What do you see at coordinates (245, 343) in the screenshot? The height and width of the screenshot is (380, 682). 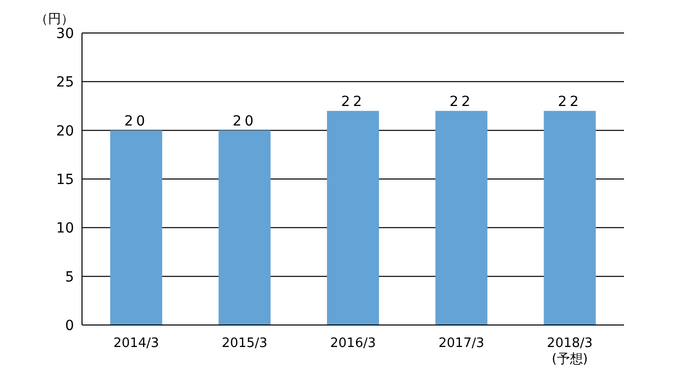 I see `x-tick-label: 2015/3` at bounding box center [245, 343].